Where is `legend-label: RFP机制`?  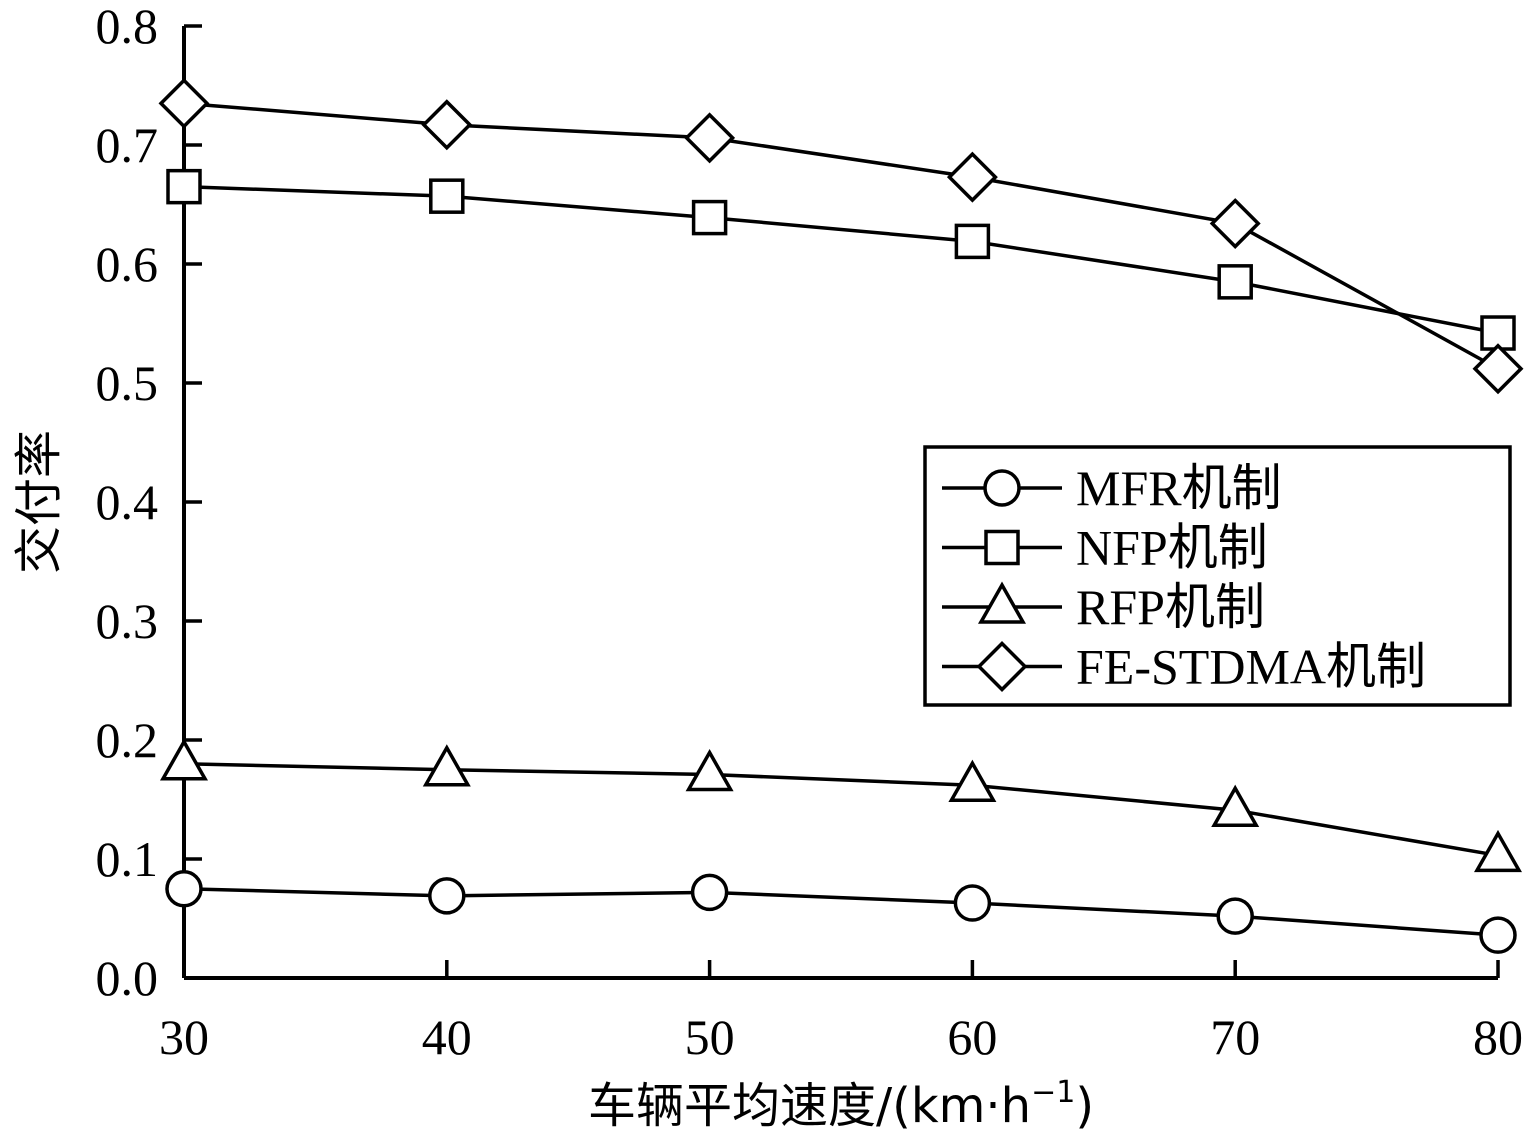 legend-label: RFP机制 is located at coordinates (1170, 607).